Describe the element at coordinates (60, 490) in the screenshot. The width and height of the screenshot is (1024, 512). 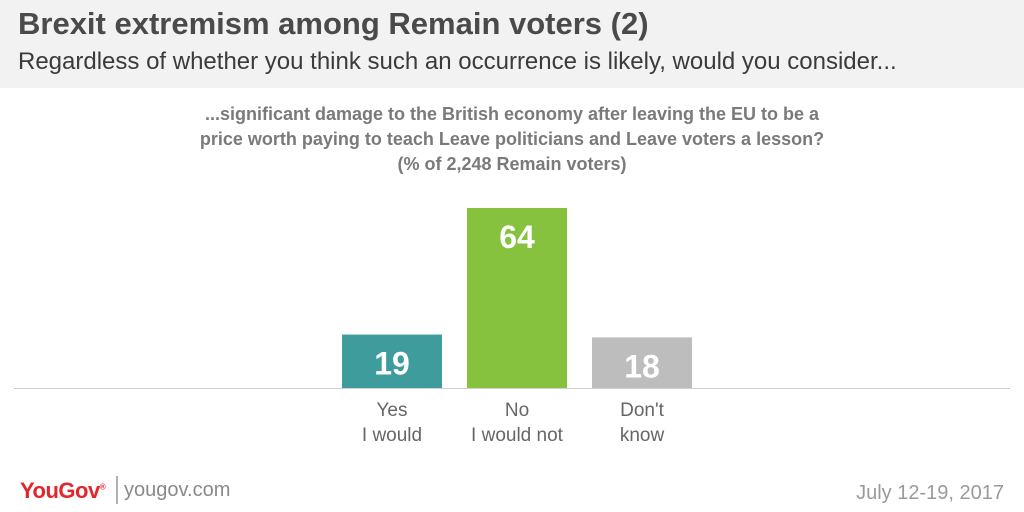
I see `logo-text: YouGov` at that location.